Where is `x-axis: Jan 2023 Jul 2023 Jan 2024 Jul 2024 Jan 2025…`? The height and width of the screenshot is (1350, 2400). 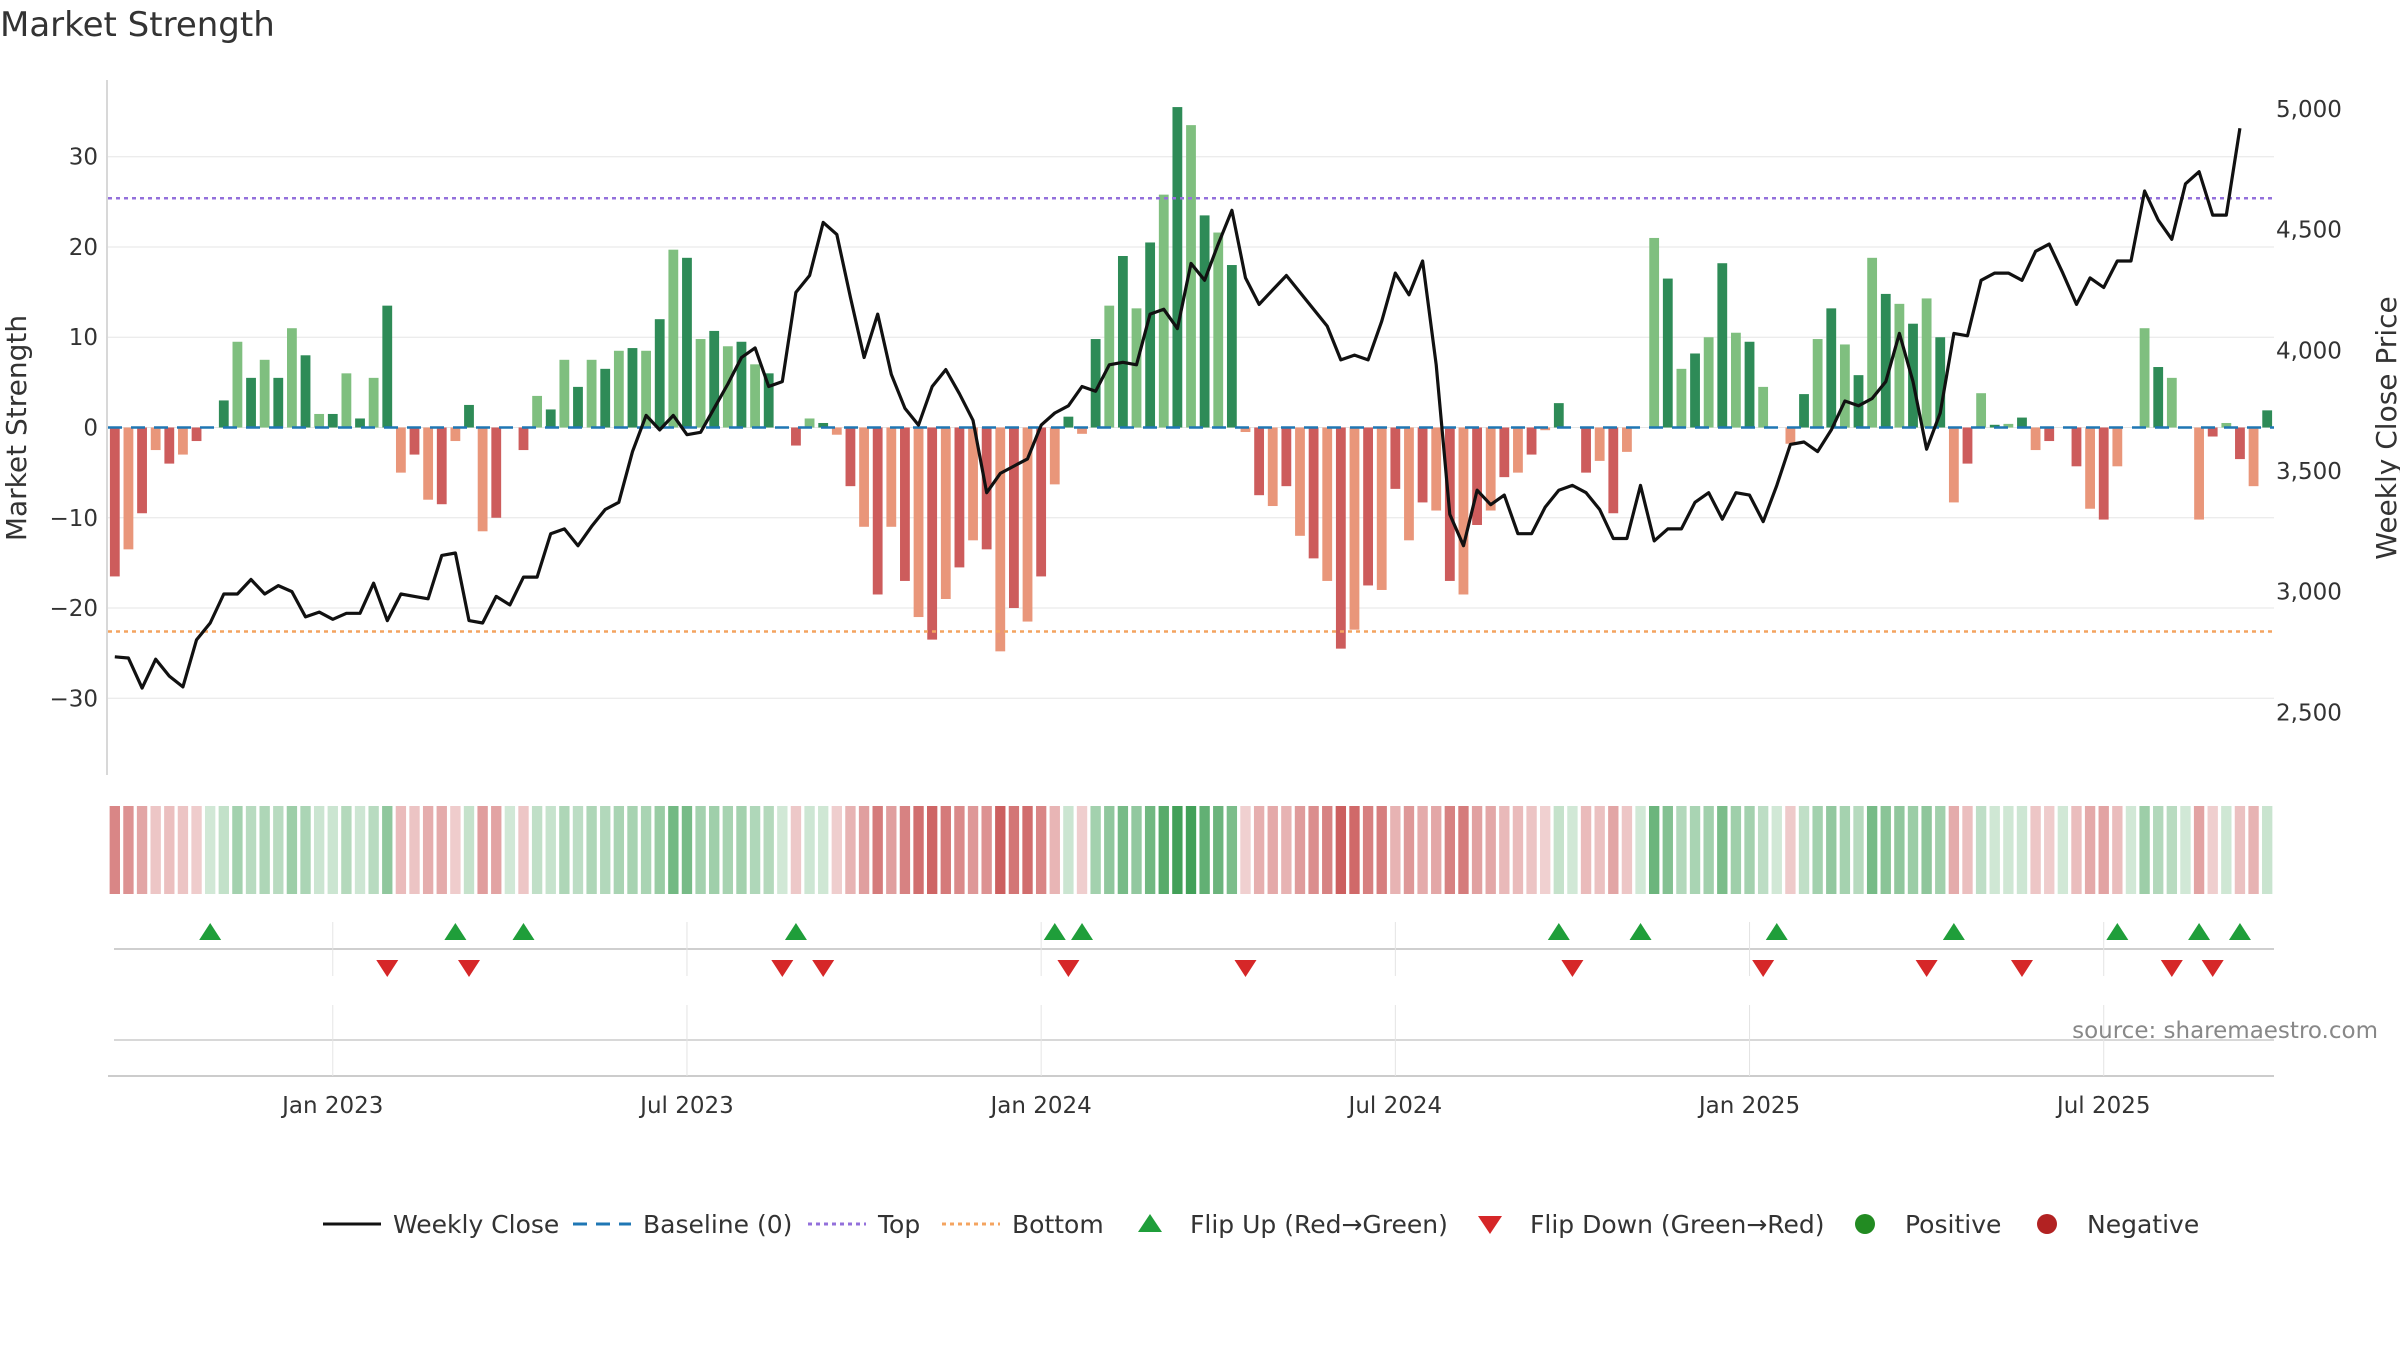 x-axis: Jan 2023 Jul 2023 Jan 2024 Jul 2024 Jan 2025… is located at coordinates (1191, 1062).